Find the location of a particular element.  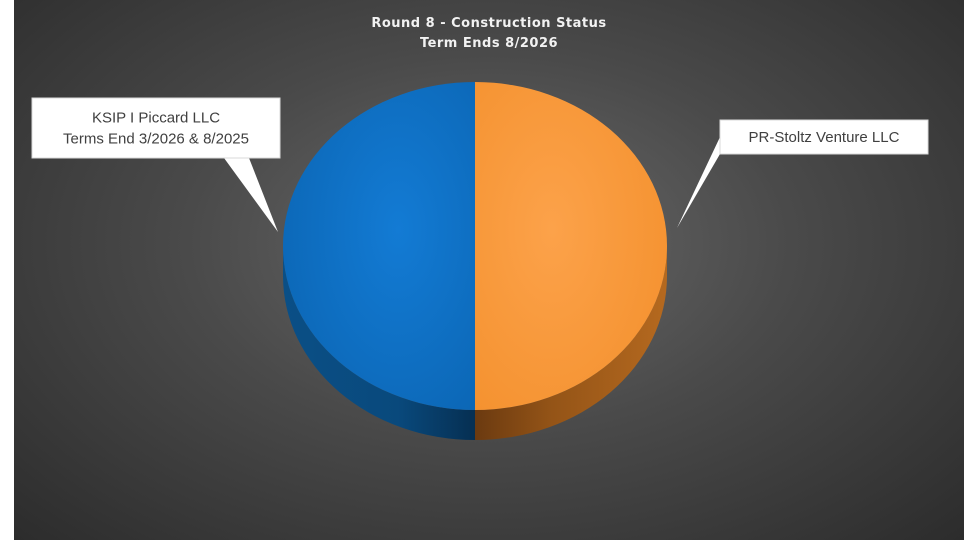

data-label-text: PR-Stoltz Venture LLC is located at coordinates (824, 137).